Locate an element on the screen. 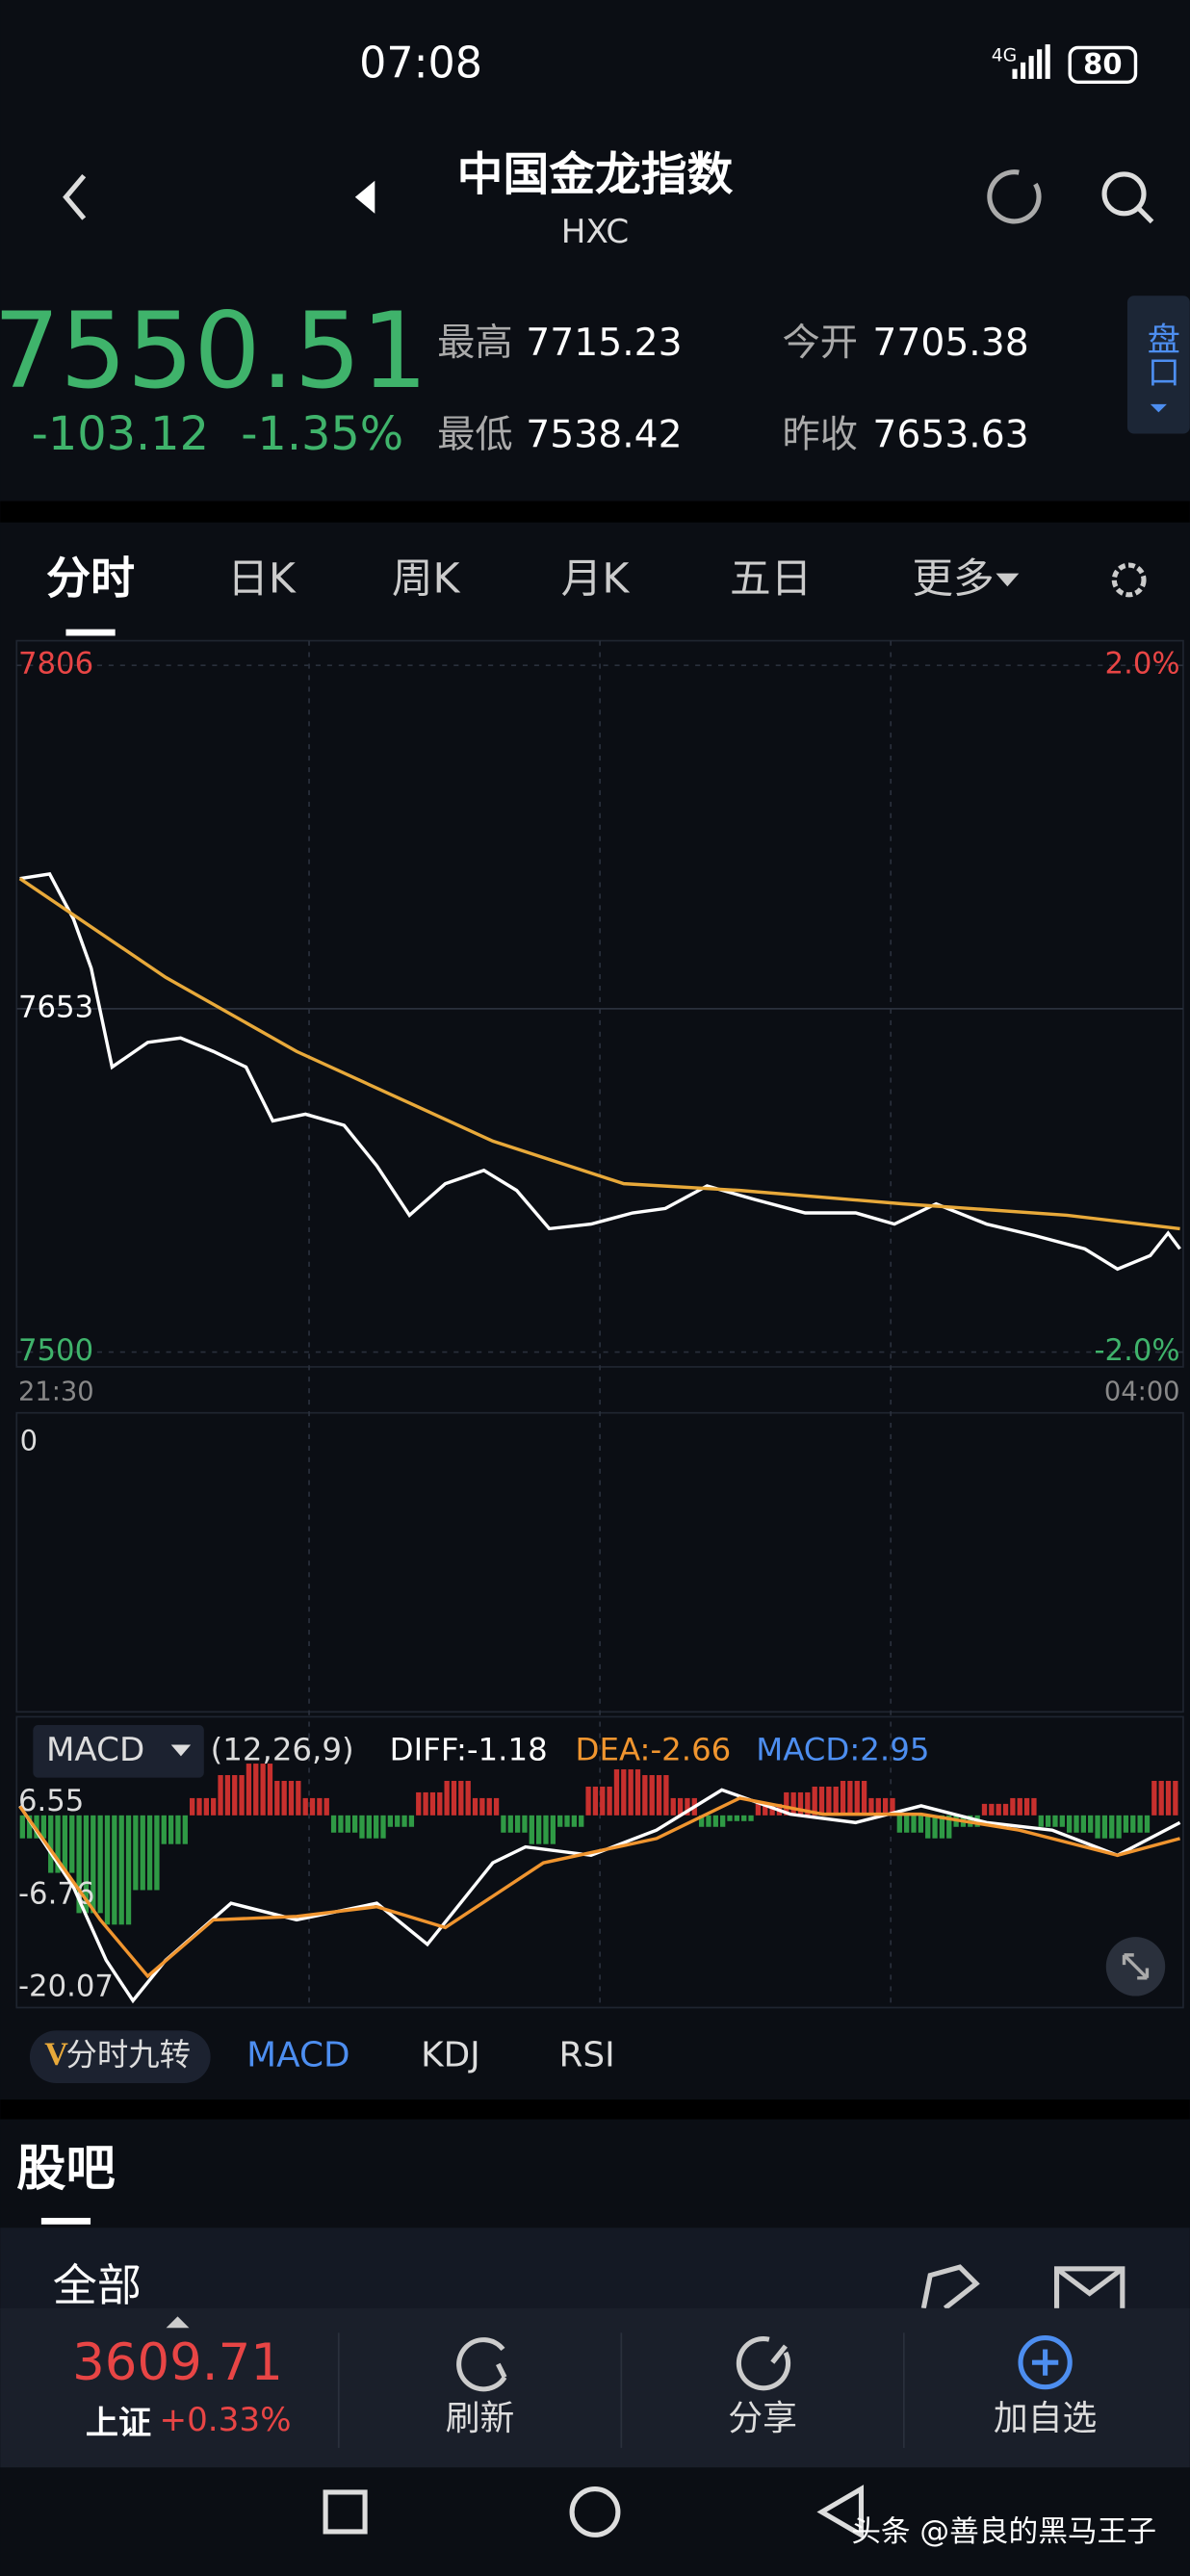 Image resolution: width=1190 pixels, height=2576 pixels. nav-home is located at coordinates (595, 2511).